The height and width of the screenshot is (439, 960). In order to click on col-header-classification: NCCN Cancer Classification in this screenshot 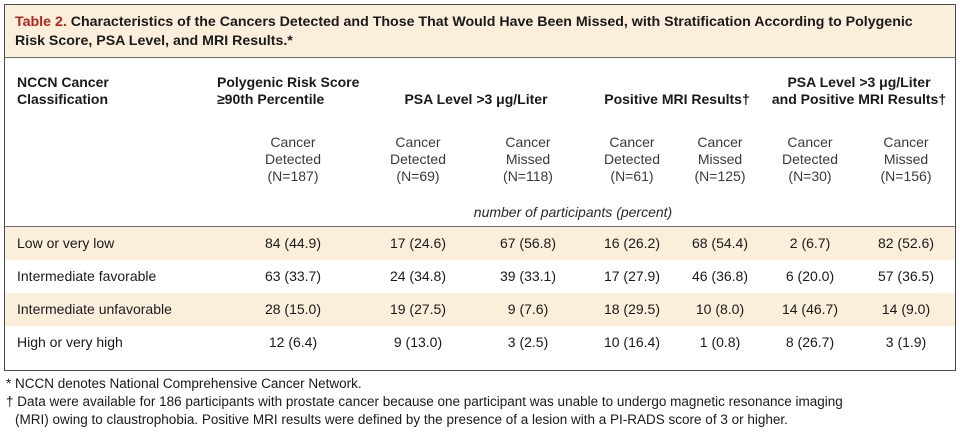, I will do `click(97, 91)`.